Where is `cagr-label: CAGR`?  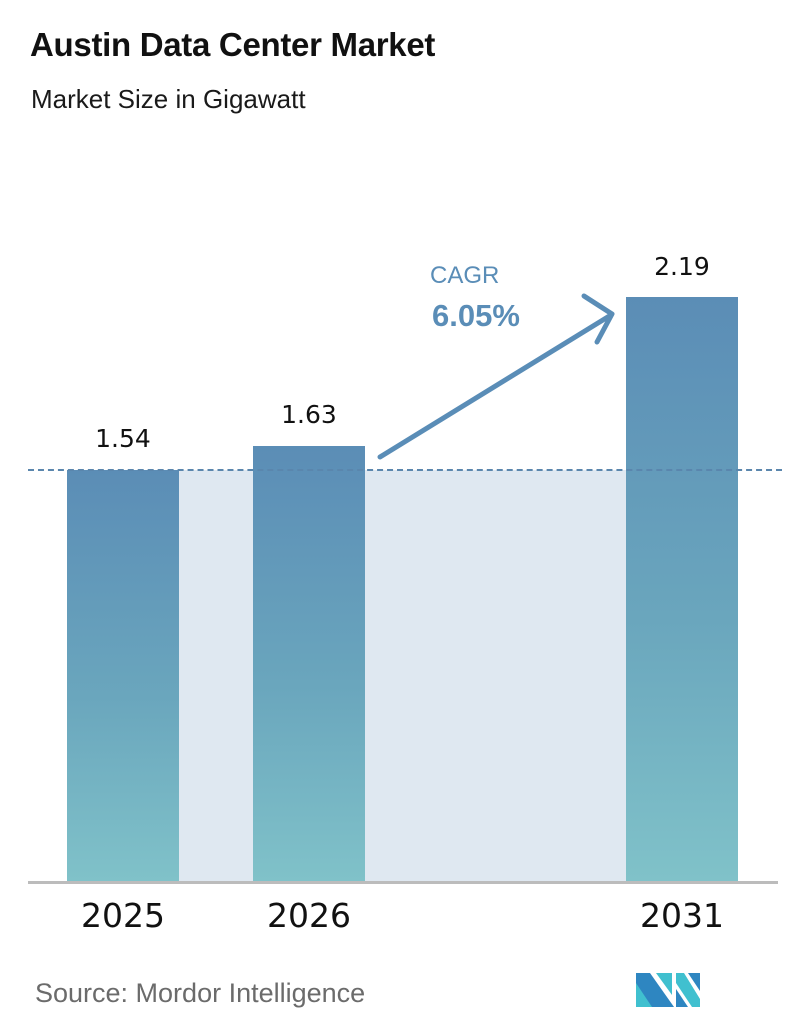
cagr-label: CAGR is located at coordinates (465, 275).